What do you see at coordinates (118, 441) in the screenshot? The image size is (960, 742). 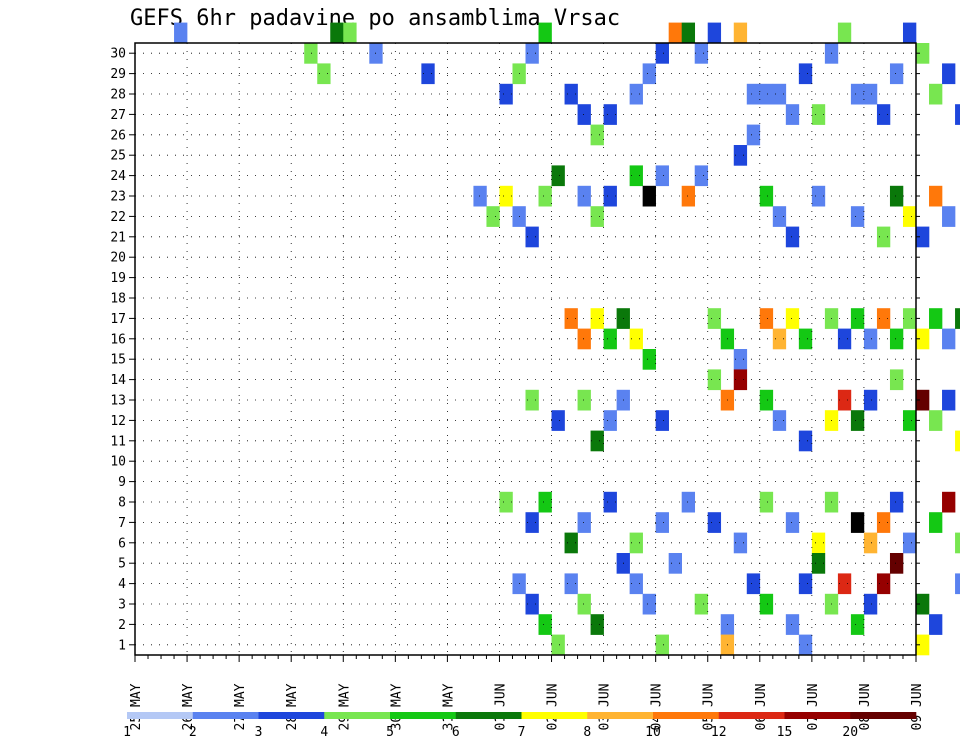 I see `y-tick-label: 11` at bounding box center [118, 441].